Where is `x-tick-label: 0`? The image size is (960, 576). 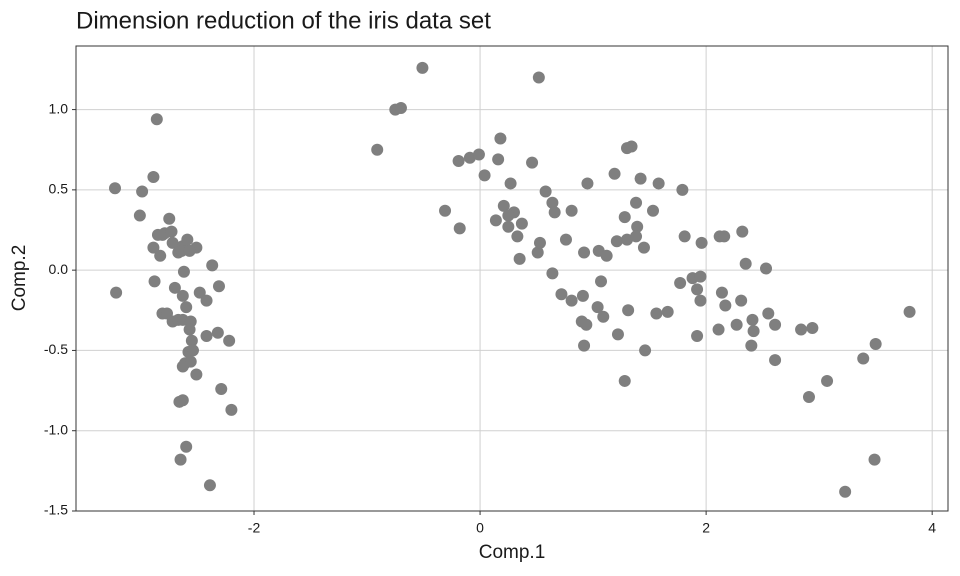
x-tick-label: 0 is located at coordinates (480, 528).